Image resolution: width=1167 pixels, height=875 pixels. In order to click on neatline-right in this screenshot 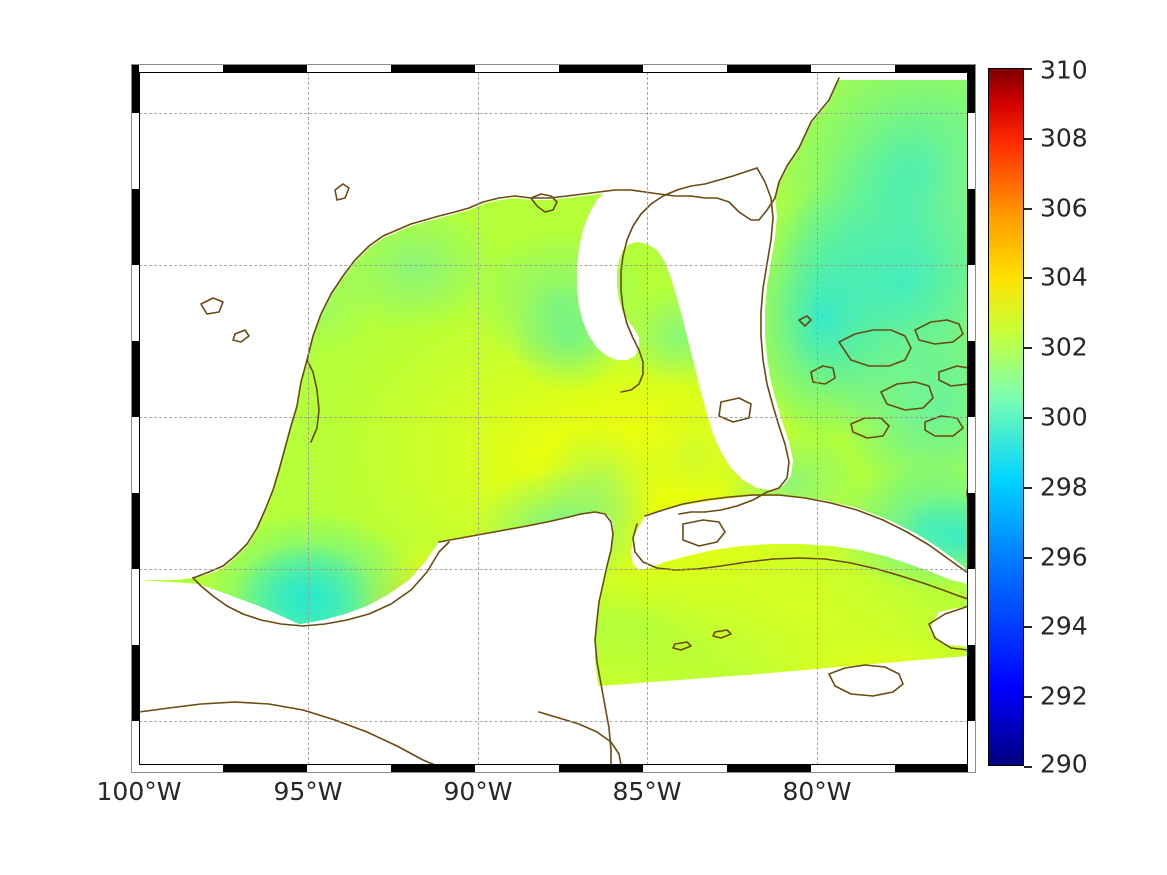, I will do `click(971, 418)`.